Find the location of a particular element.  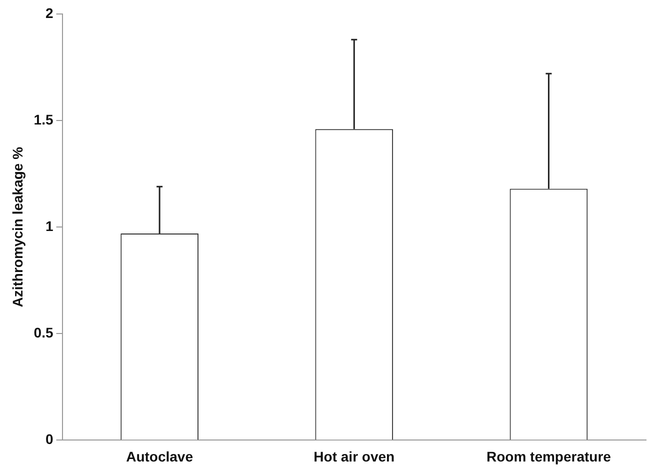

x-tick-label: Autoclave is located at coordinates (160, 456).